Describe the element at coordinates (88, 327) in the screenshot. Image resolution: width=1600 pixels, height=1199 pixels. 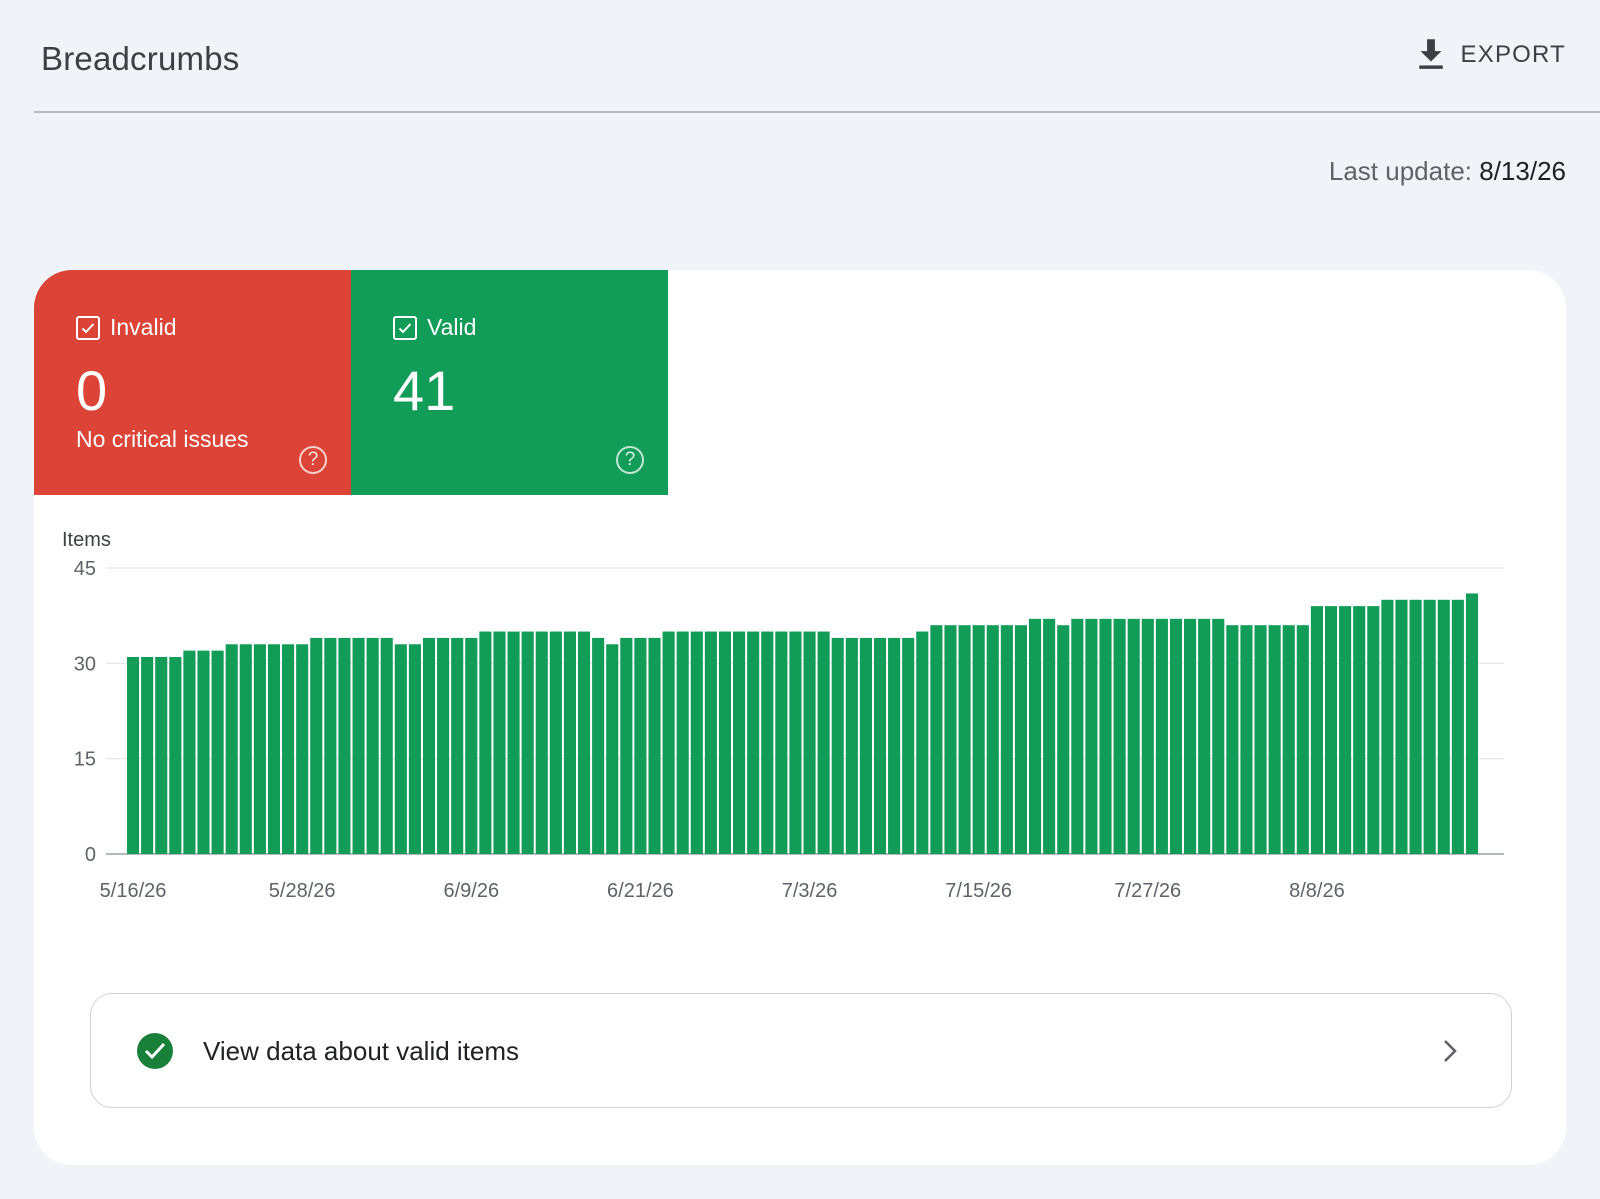
I see `invalid-checkbox-icon` at that location.